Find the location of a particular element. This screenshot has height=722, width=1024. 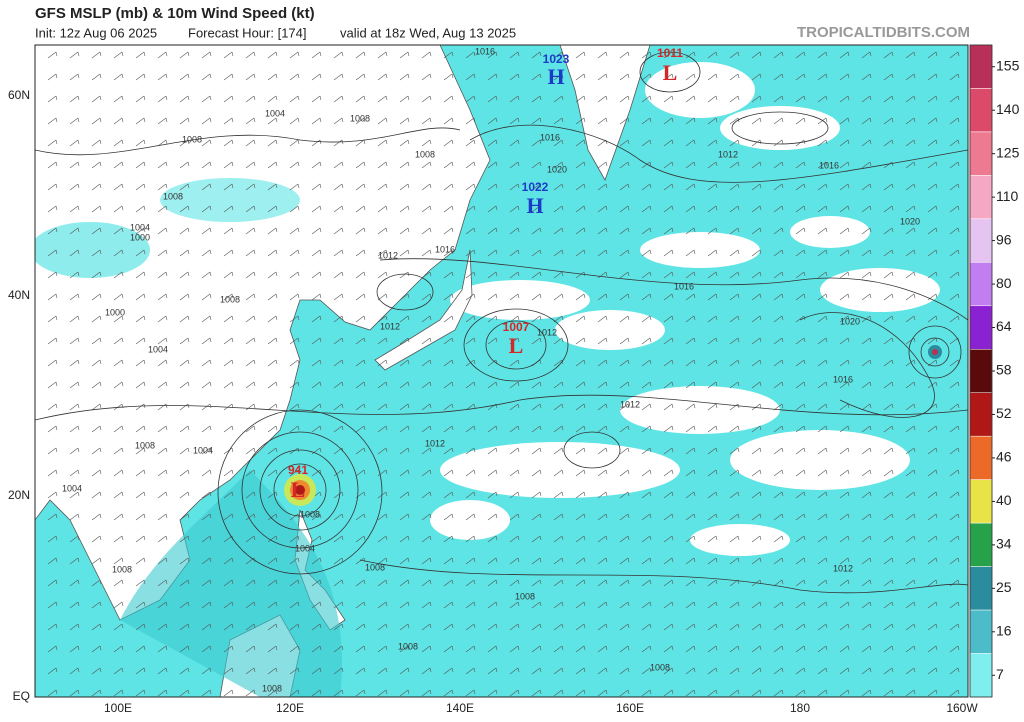

colorbar-label: 16 is located at coordinates (1004, 631).